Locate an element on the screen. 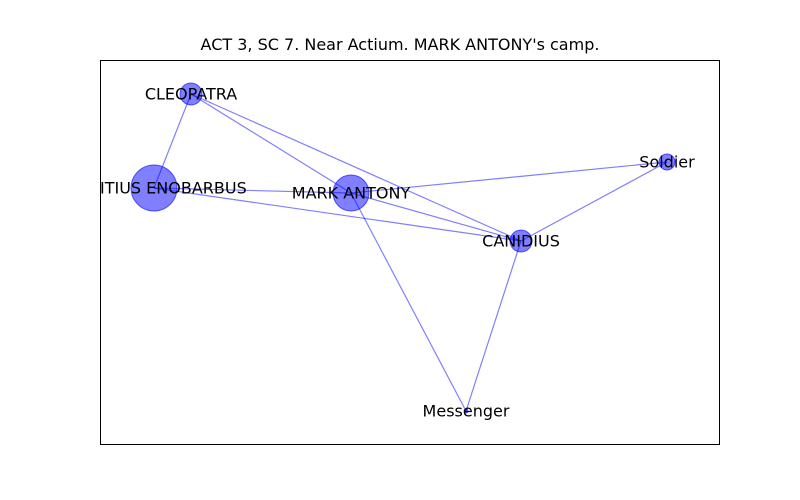 The height and width of the screenshot is (500, 800). edge-enobarbus-canidius is located at coordinates (337, 214).